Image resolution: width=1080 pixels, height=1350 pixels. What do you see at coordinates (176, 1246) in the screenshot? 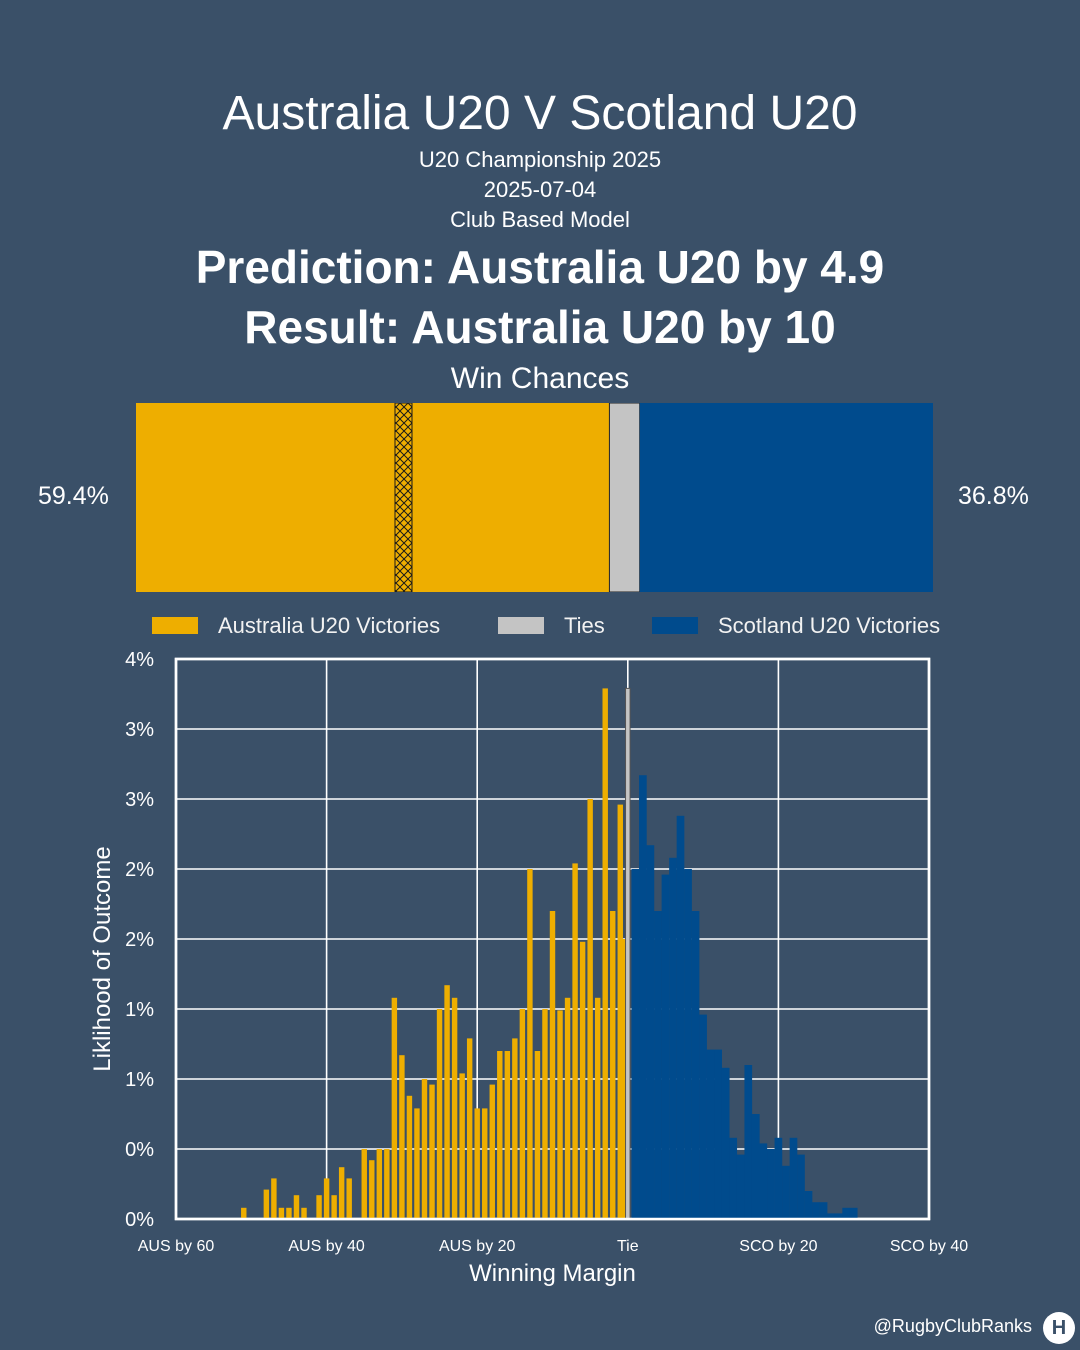
I see `x-tick-label: AUS by 60` at bounding box center [176, 1246].